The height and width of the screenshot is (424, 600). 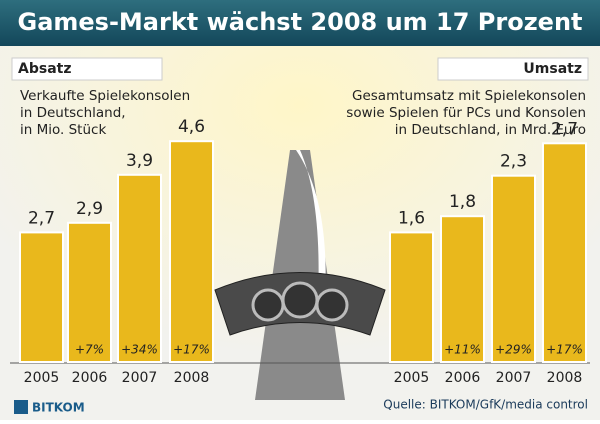 I want to click on chart-subtitle: Gesamtumsatz mit Spielekonsolen, so click(x=469, y=96).